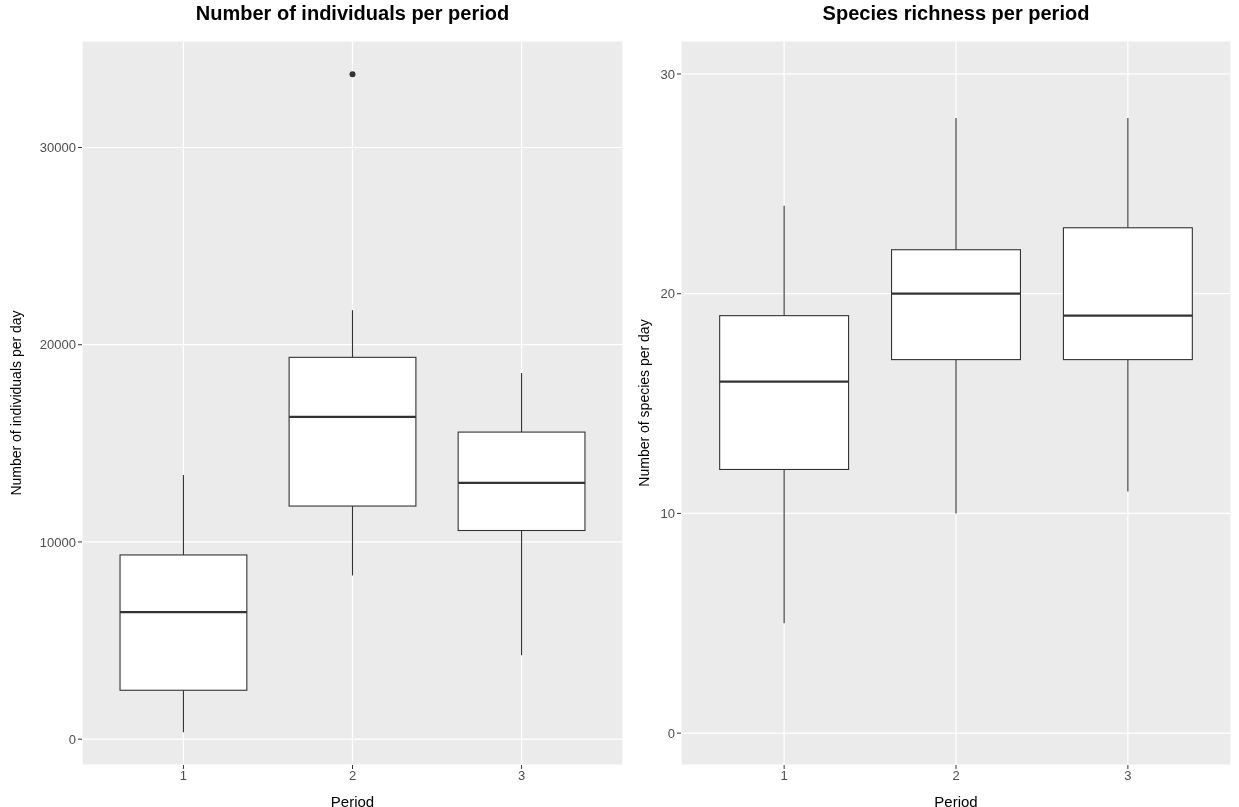 The height and width of the screenshot is (807, 1239). What do you see at coordinates (57, 148) in the screenshot?
I see `y-tick-label: 30000` at bounding box center [57, 148].